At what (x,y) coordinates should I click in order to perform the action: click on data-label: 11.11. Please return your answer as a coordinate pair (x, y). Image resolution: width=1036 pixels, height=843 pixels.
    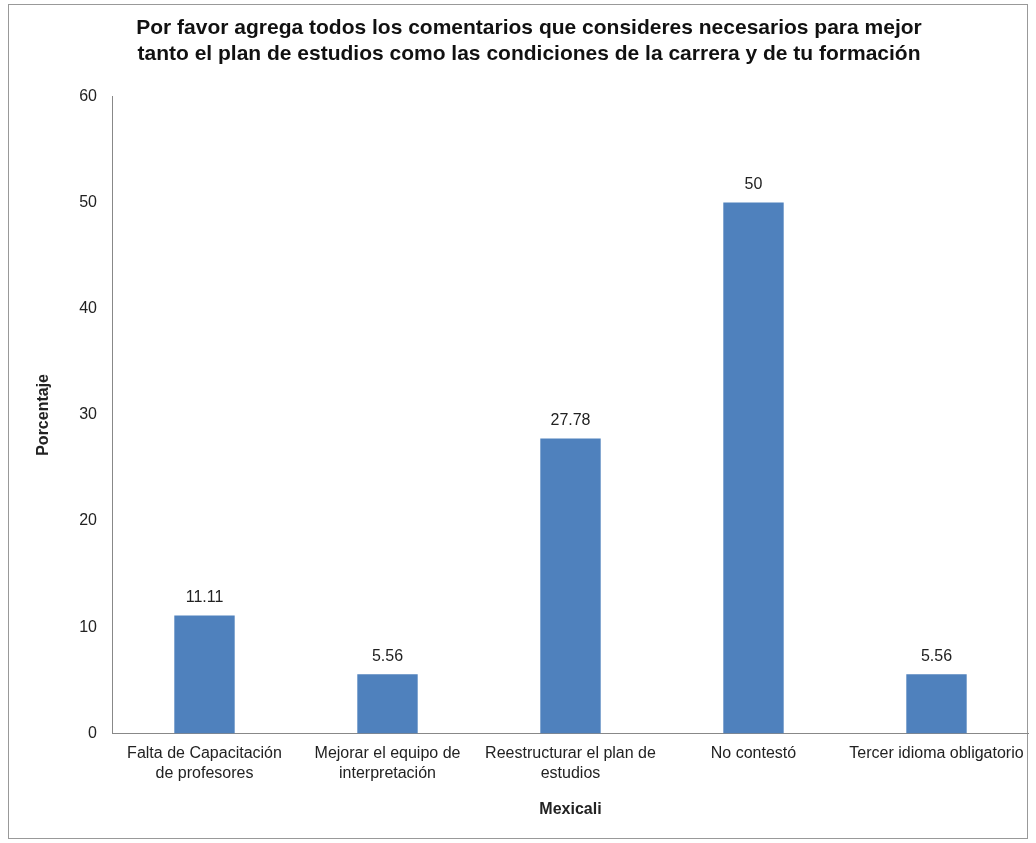
    Looking at the image, I should click on (204, 596).